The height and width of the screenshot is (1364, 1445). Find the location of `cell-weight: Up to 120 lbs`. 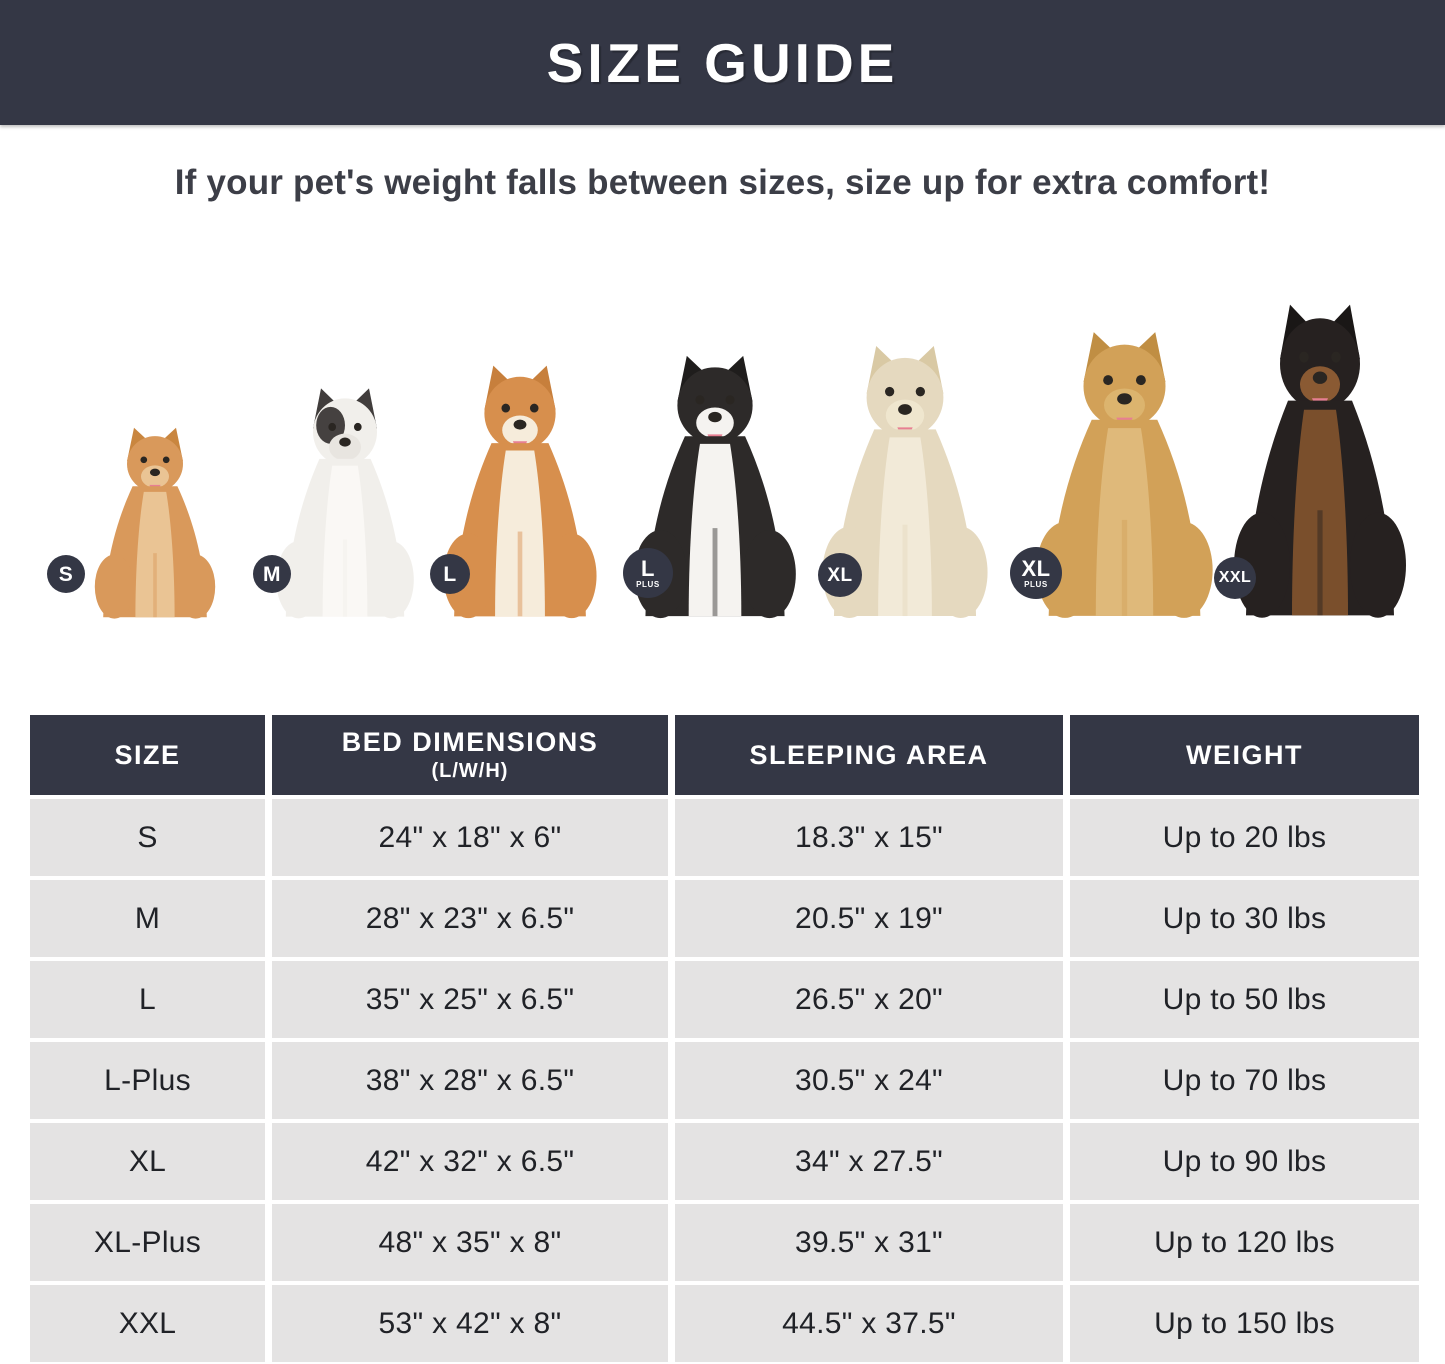

cell-weight: Up to 120 lbs is located at coordinates (1244, 1242).